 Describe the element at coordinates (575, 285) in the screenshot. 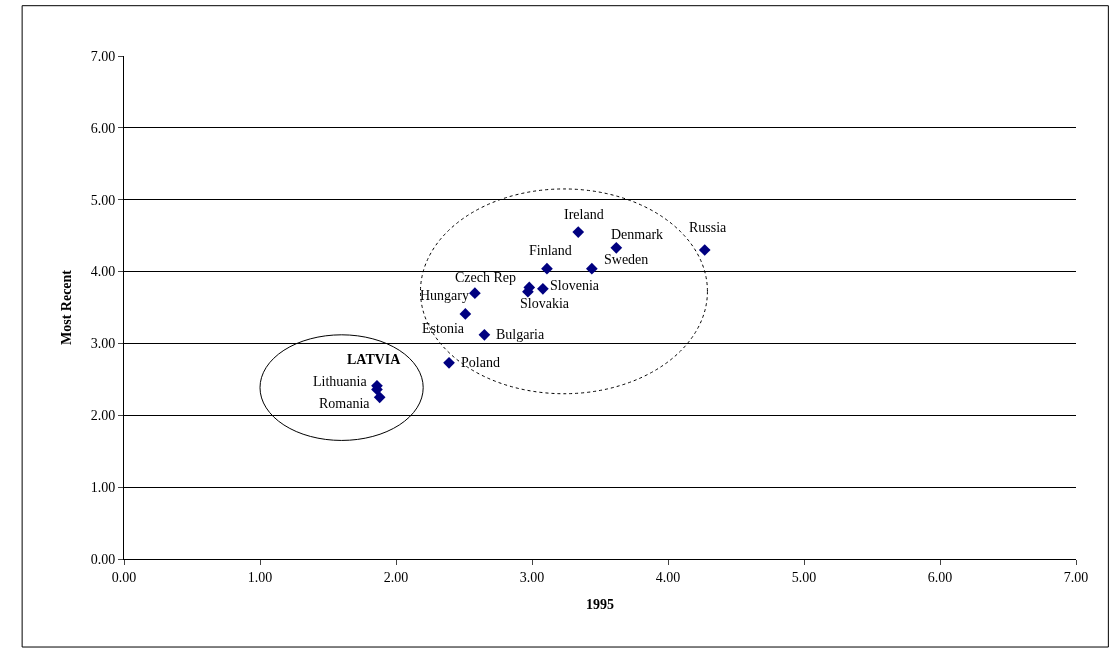

I see `annotation: Slovenia` at that location.